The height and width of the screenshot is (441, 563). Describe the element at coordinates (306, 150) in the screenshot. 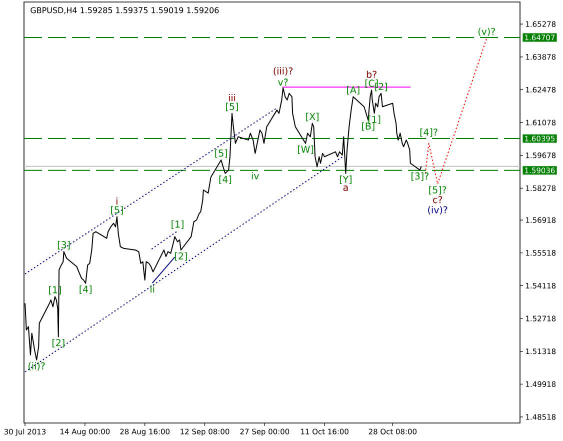

I see `annotation: [W]` at that location.